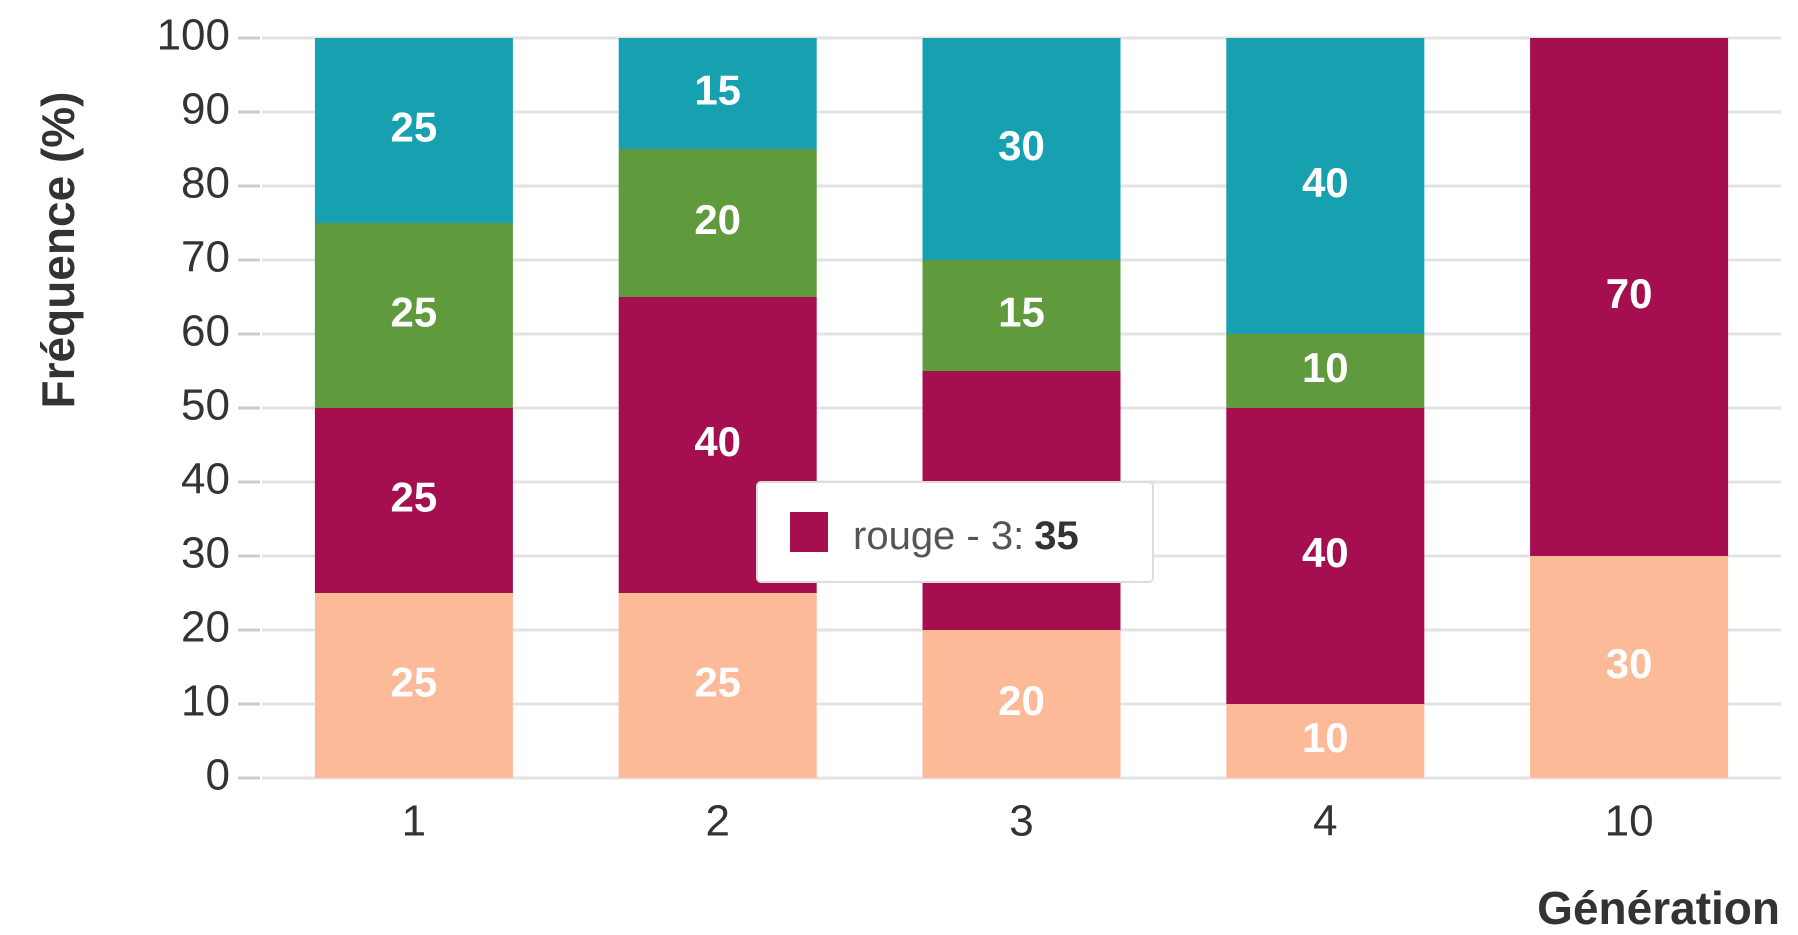 This screenshot has height=935, width=1798. What do you see at coordinates (218, 775) in the screenshot?
I see `y-tick-label: 0` at bounding box center [218, 775].